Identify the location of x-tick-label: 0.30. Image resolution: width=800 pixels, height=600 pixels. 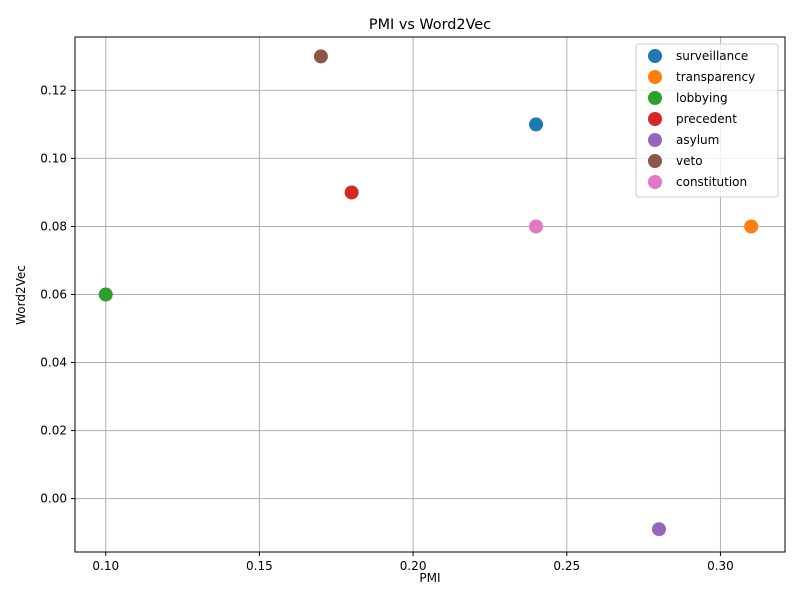
(720, 566).